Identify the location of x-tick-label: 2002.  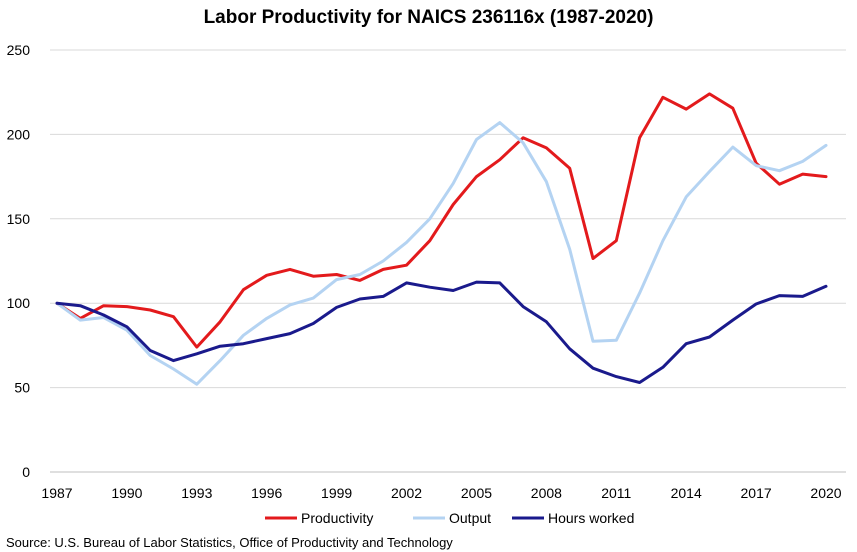
(406, 493).